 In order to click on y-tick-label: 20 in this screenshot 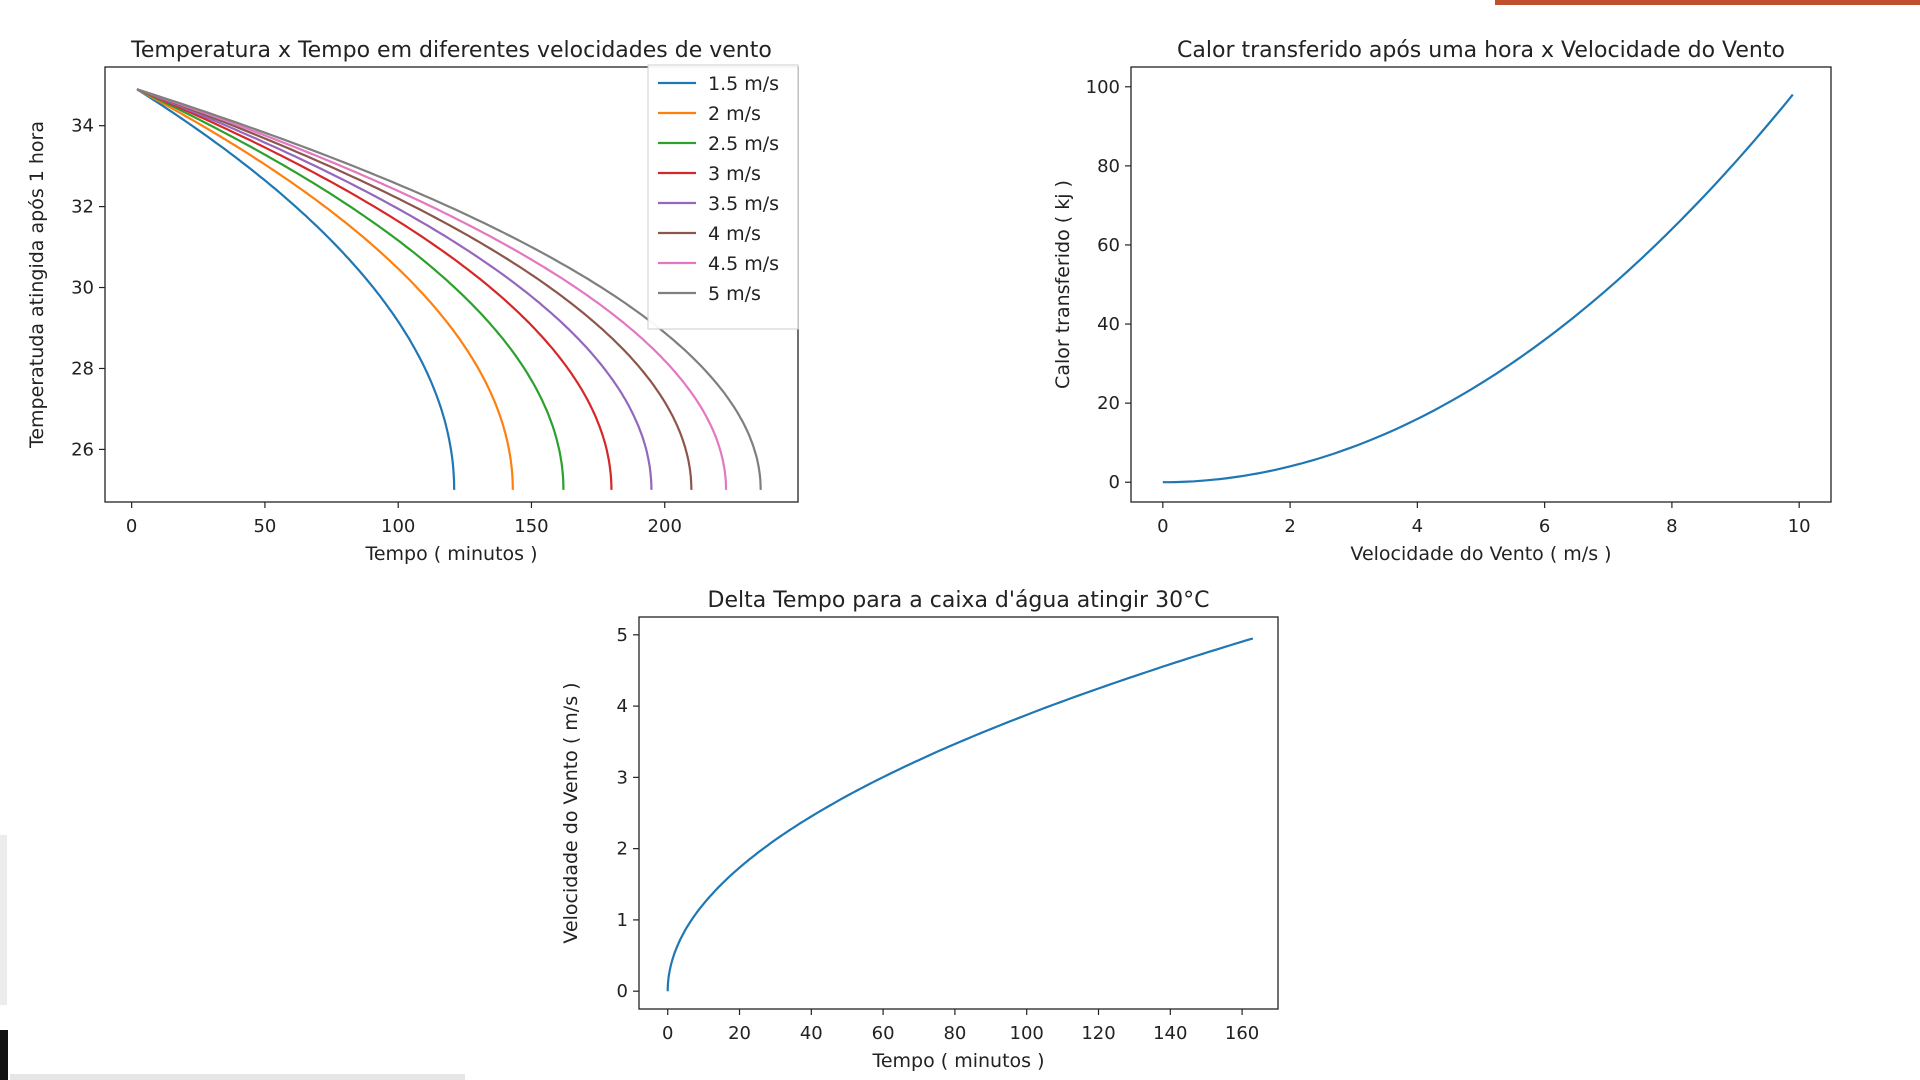, I will do `click(1108, 403)`.